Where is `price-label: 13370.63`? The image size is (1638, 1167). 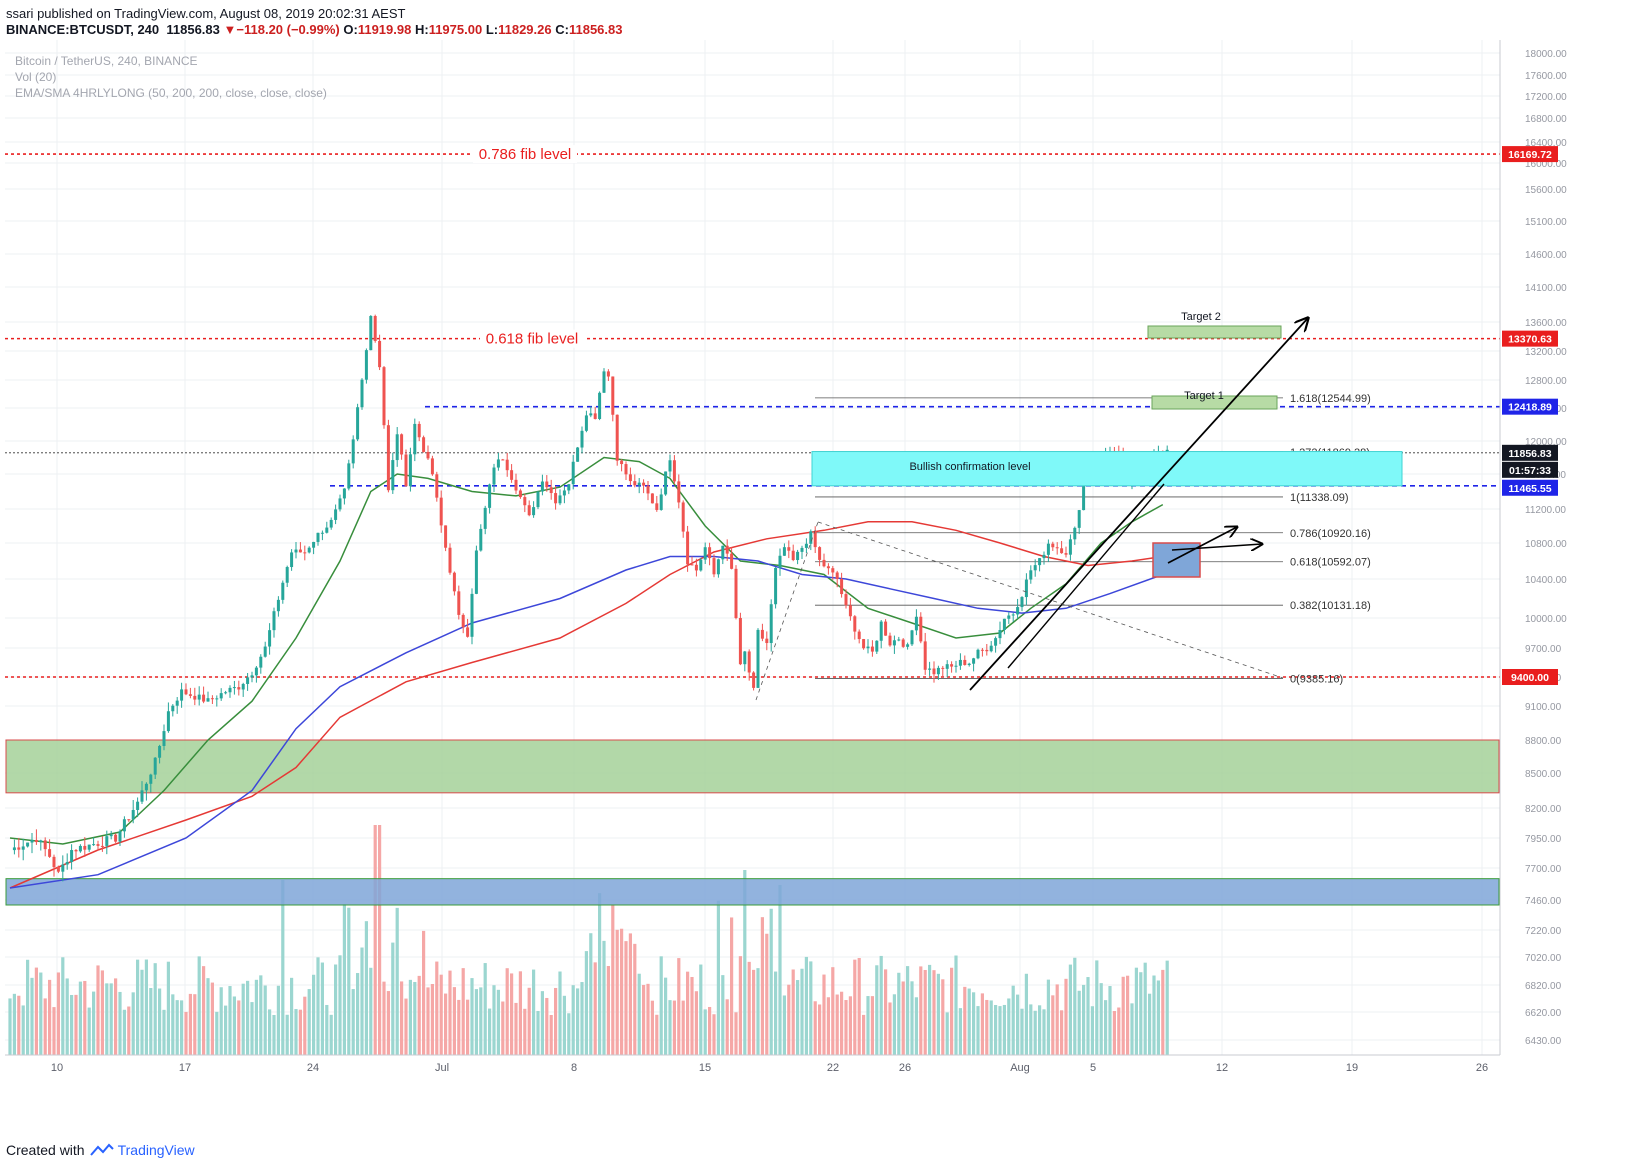
price-label: 13370.63 is located at coordinates (1530, 340).